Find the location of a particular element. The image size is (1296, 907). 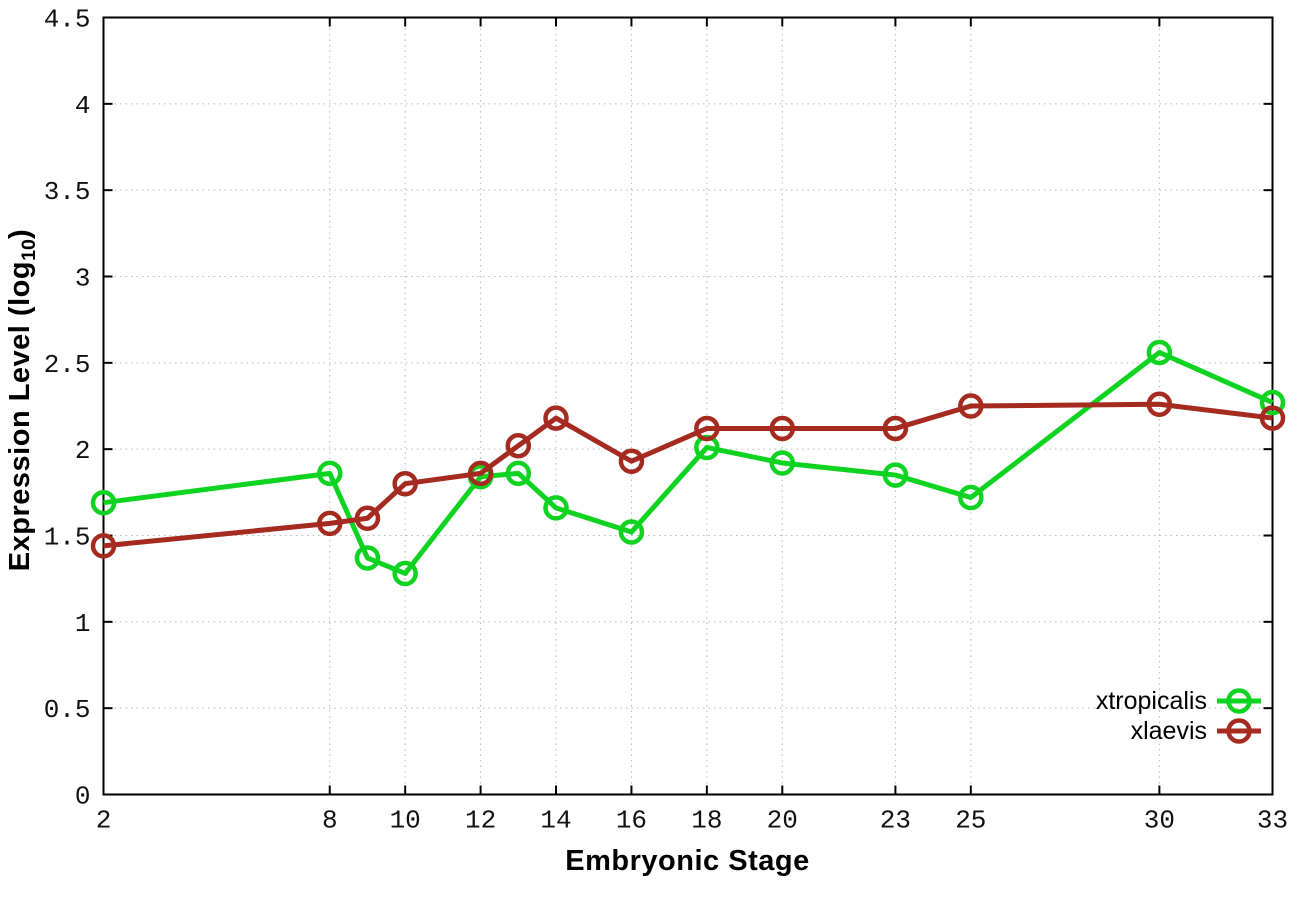

y-axis-title: Expression Level (log10) is located at coordinates (26, 400).